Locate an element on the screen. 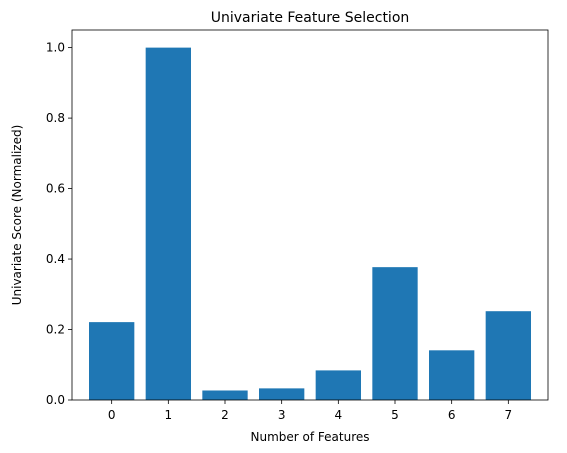 The image size is (567, 453). chart-title: Univariate Feature Selection is located at coordinates (310, 18).